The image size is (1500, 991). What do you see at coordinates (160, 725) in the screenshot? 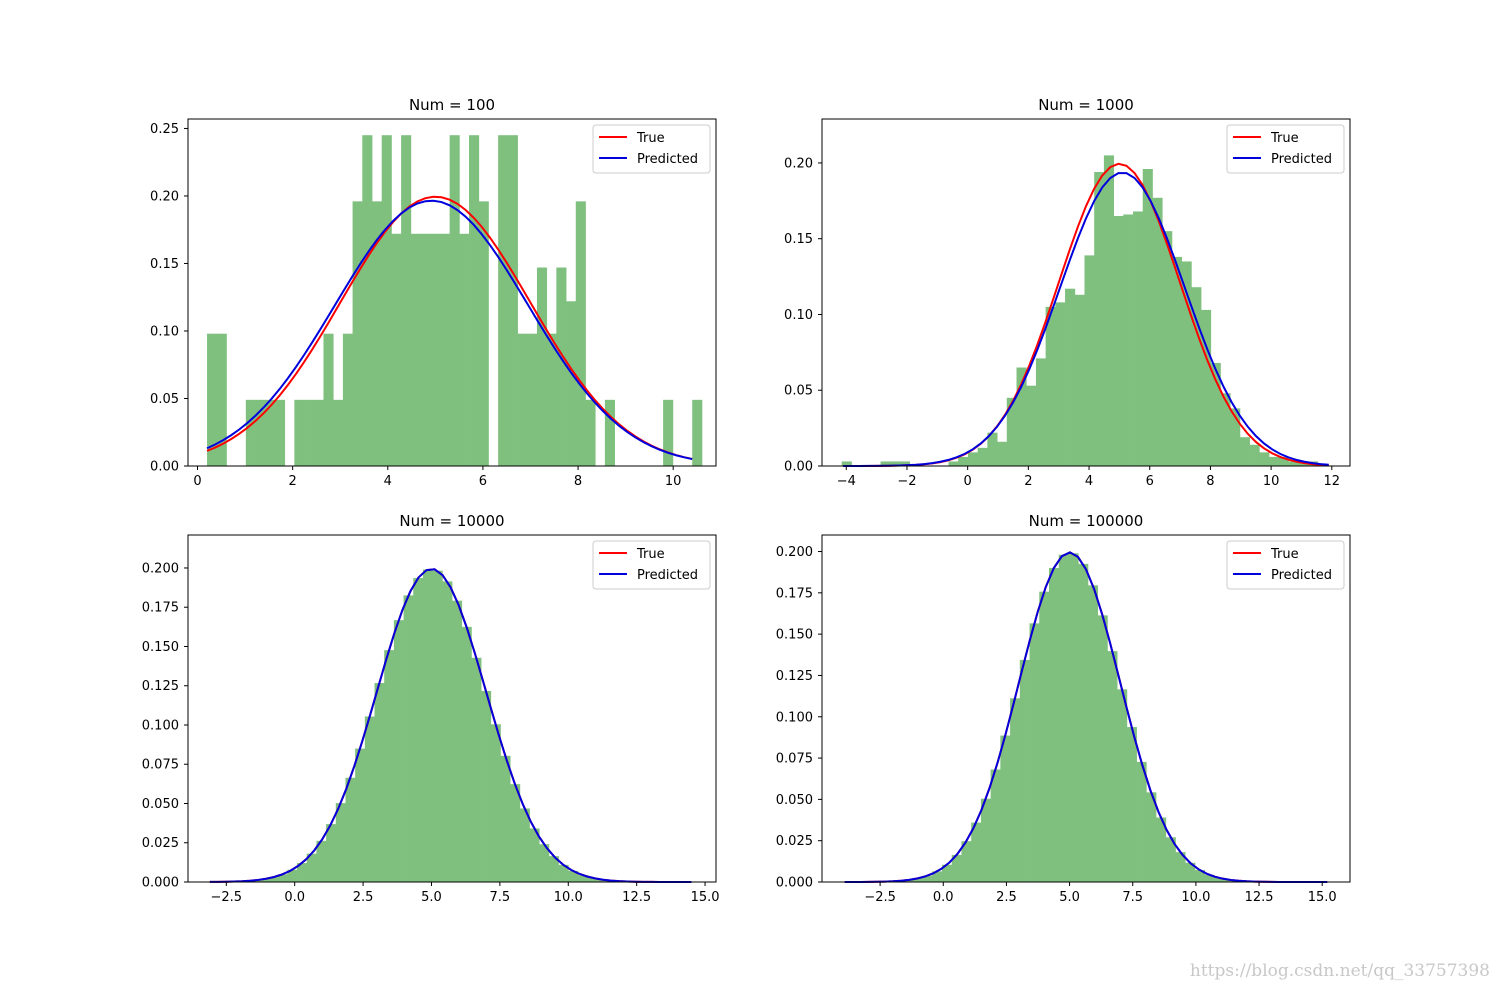
I see `y-tick-label: 0.100` at bounding box center [160, 725].